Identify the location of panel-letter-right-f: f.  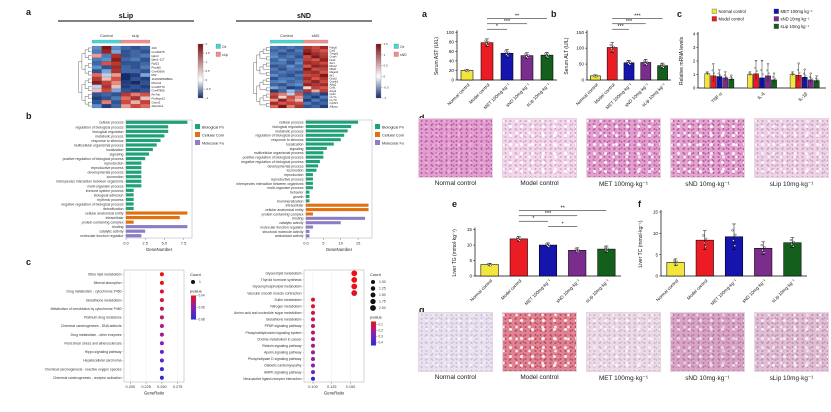
(639, 204).